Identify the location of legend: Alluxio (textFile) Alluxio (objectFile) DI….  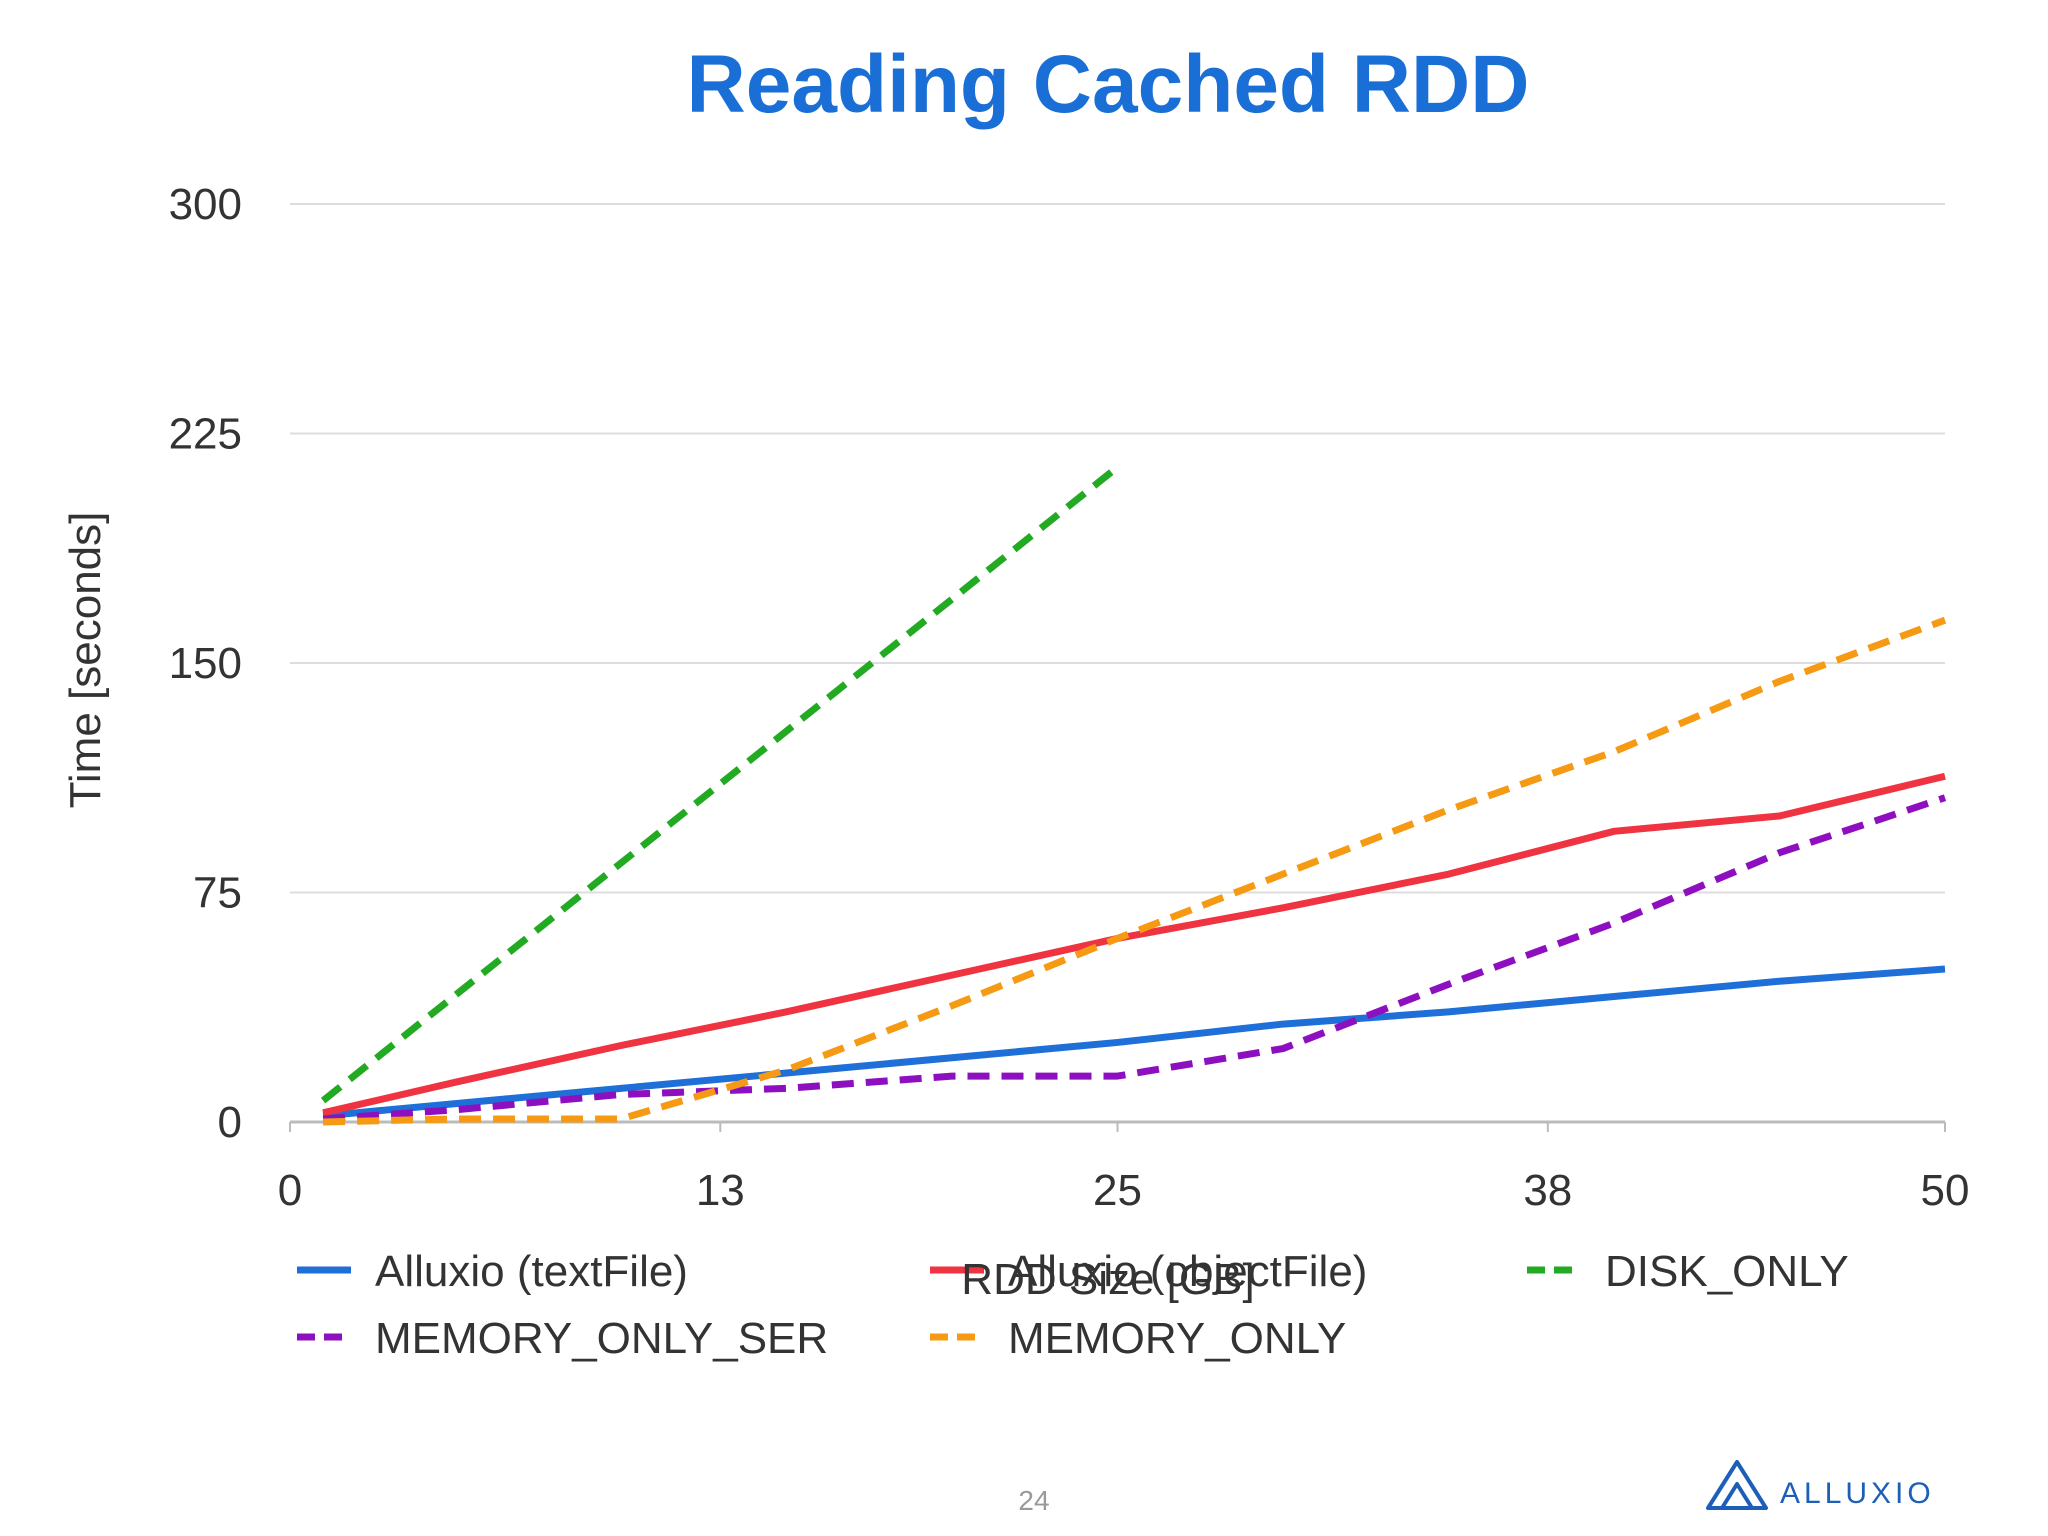
(1073, 1305).